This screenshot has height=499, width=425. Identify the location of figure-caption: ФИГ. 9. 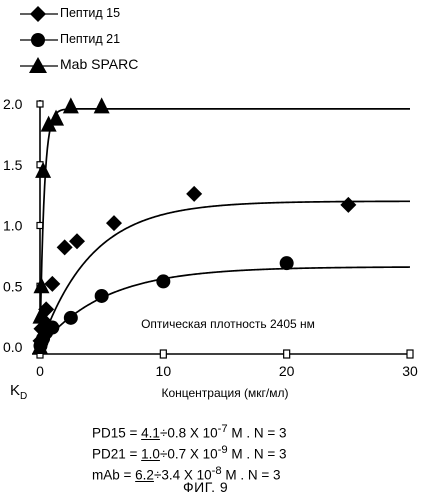
(205, 487).